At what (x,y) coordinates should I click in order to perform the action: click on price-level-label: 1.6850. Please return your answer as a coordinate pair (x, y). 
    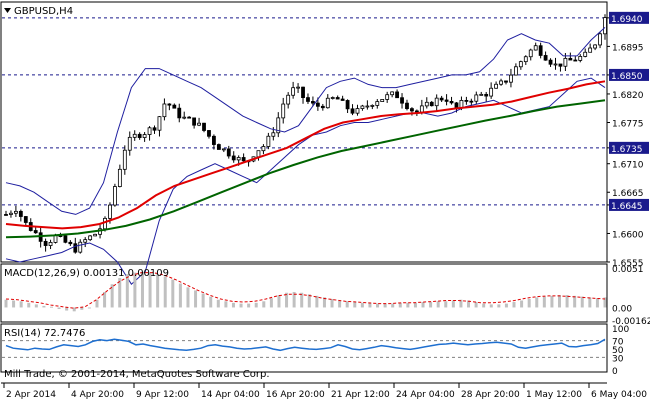
    Looking at the image, I should click on (627, 77).